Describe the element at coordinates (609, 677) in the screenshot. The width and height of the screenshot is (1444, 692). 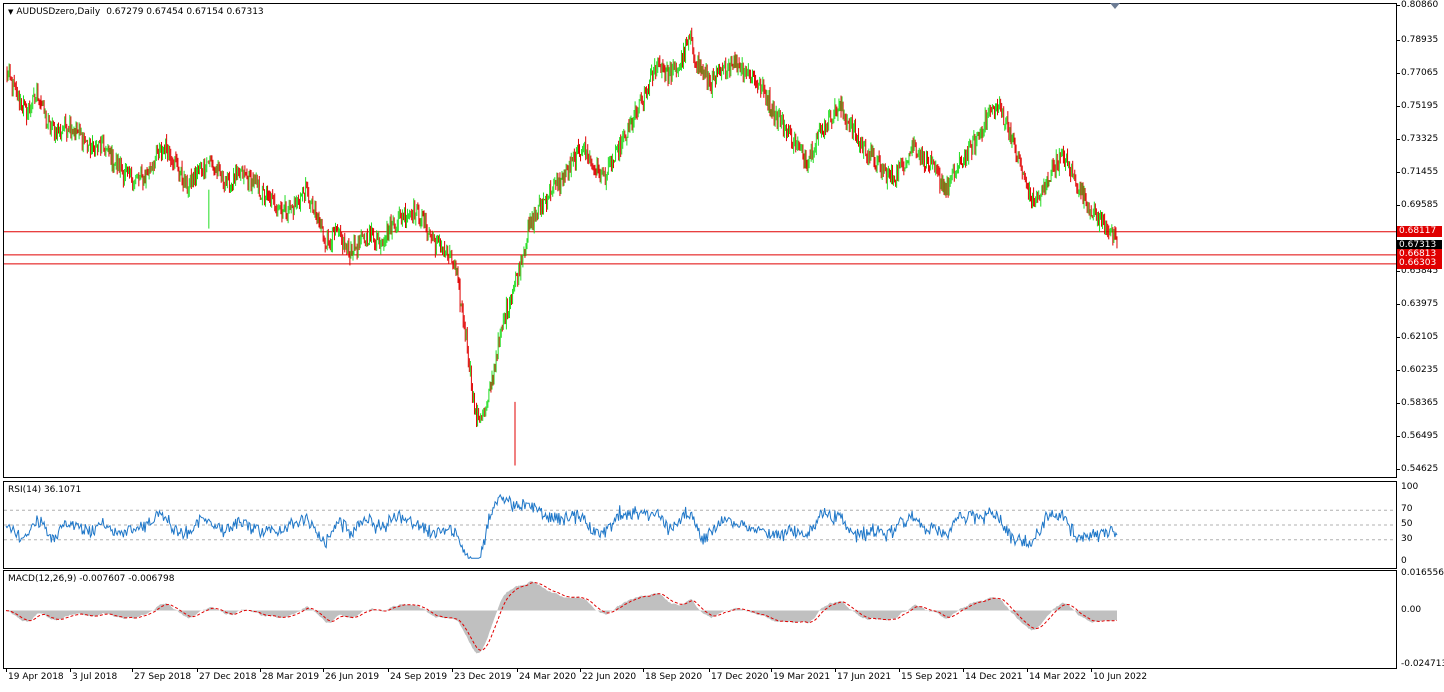
I see `time-tick-label: 22 Jun 2020` at that location.